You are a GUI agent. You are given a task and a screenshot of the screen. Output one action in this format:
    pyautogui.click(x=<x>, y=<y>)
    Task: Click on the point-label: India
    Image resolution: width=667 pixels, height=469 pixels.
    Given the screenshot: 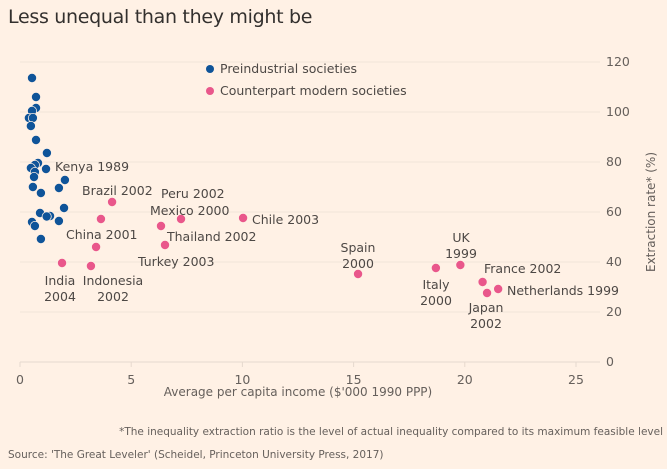 What is the action you would take?
    pyautogui.click(x=60, y=280)
    